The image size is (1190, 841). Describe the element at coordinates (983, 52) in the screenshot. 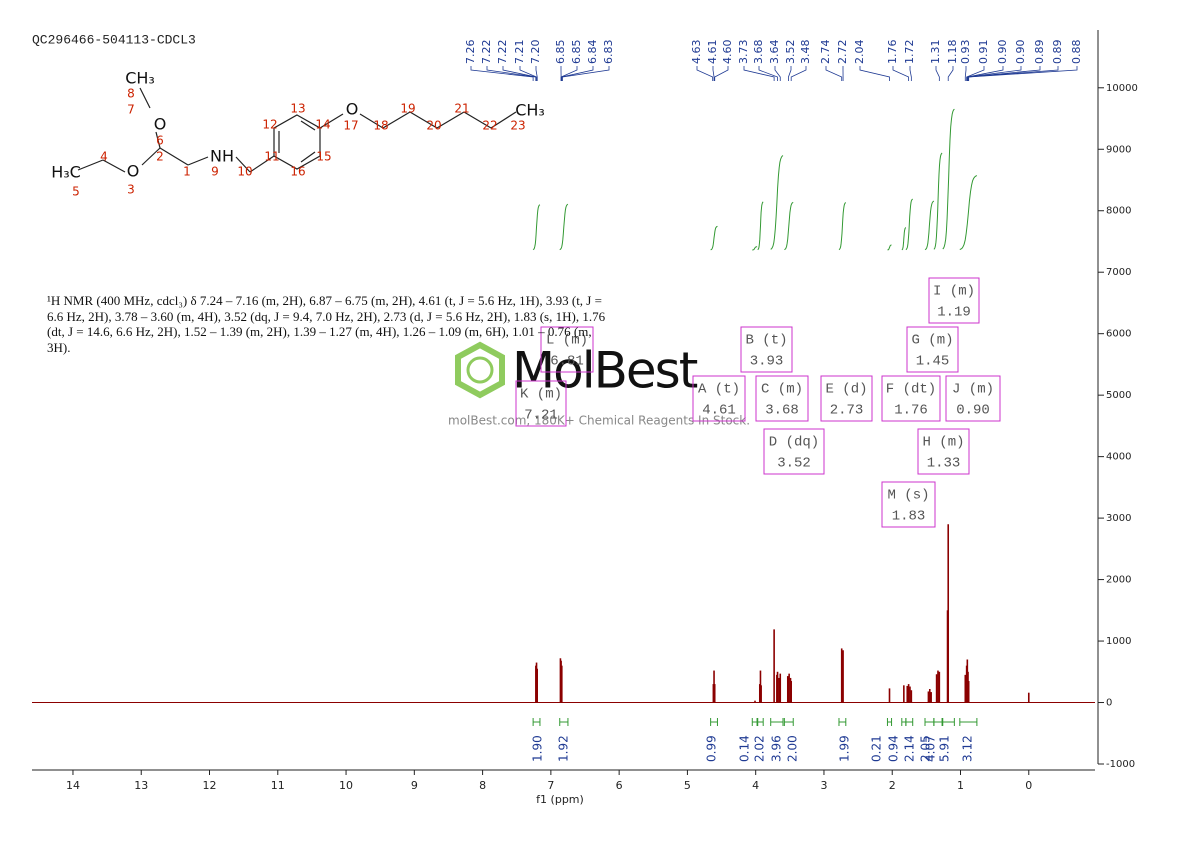

I see `peak-label: 0.91` at that location.